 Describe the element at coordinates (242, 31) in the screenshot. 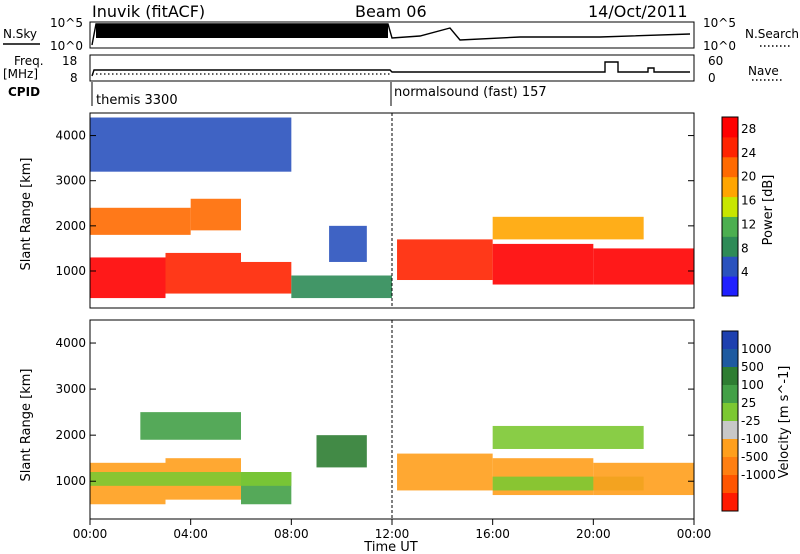

I see `noise-fill-block` at that location.